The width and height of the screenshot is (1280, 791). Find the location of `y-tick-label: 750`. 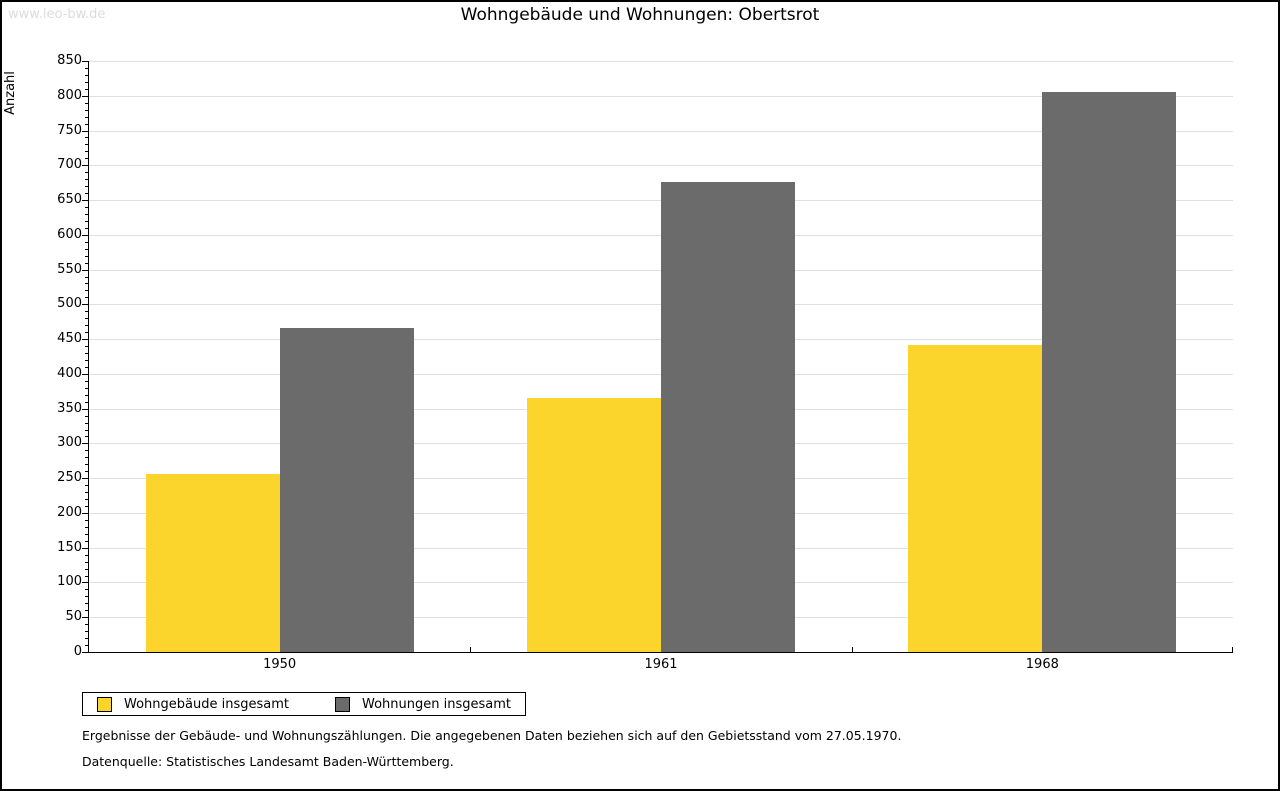

y-tick-label: 750 is located at coordinates (69, 130).